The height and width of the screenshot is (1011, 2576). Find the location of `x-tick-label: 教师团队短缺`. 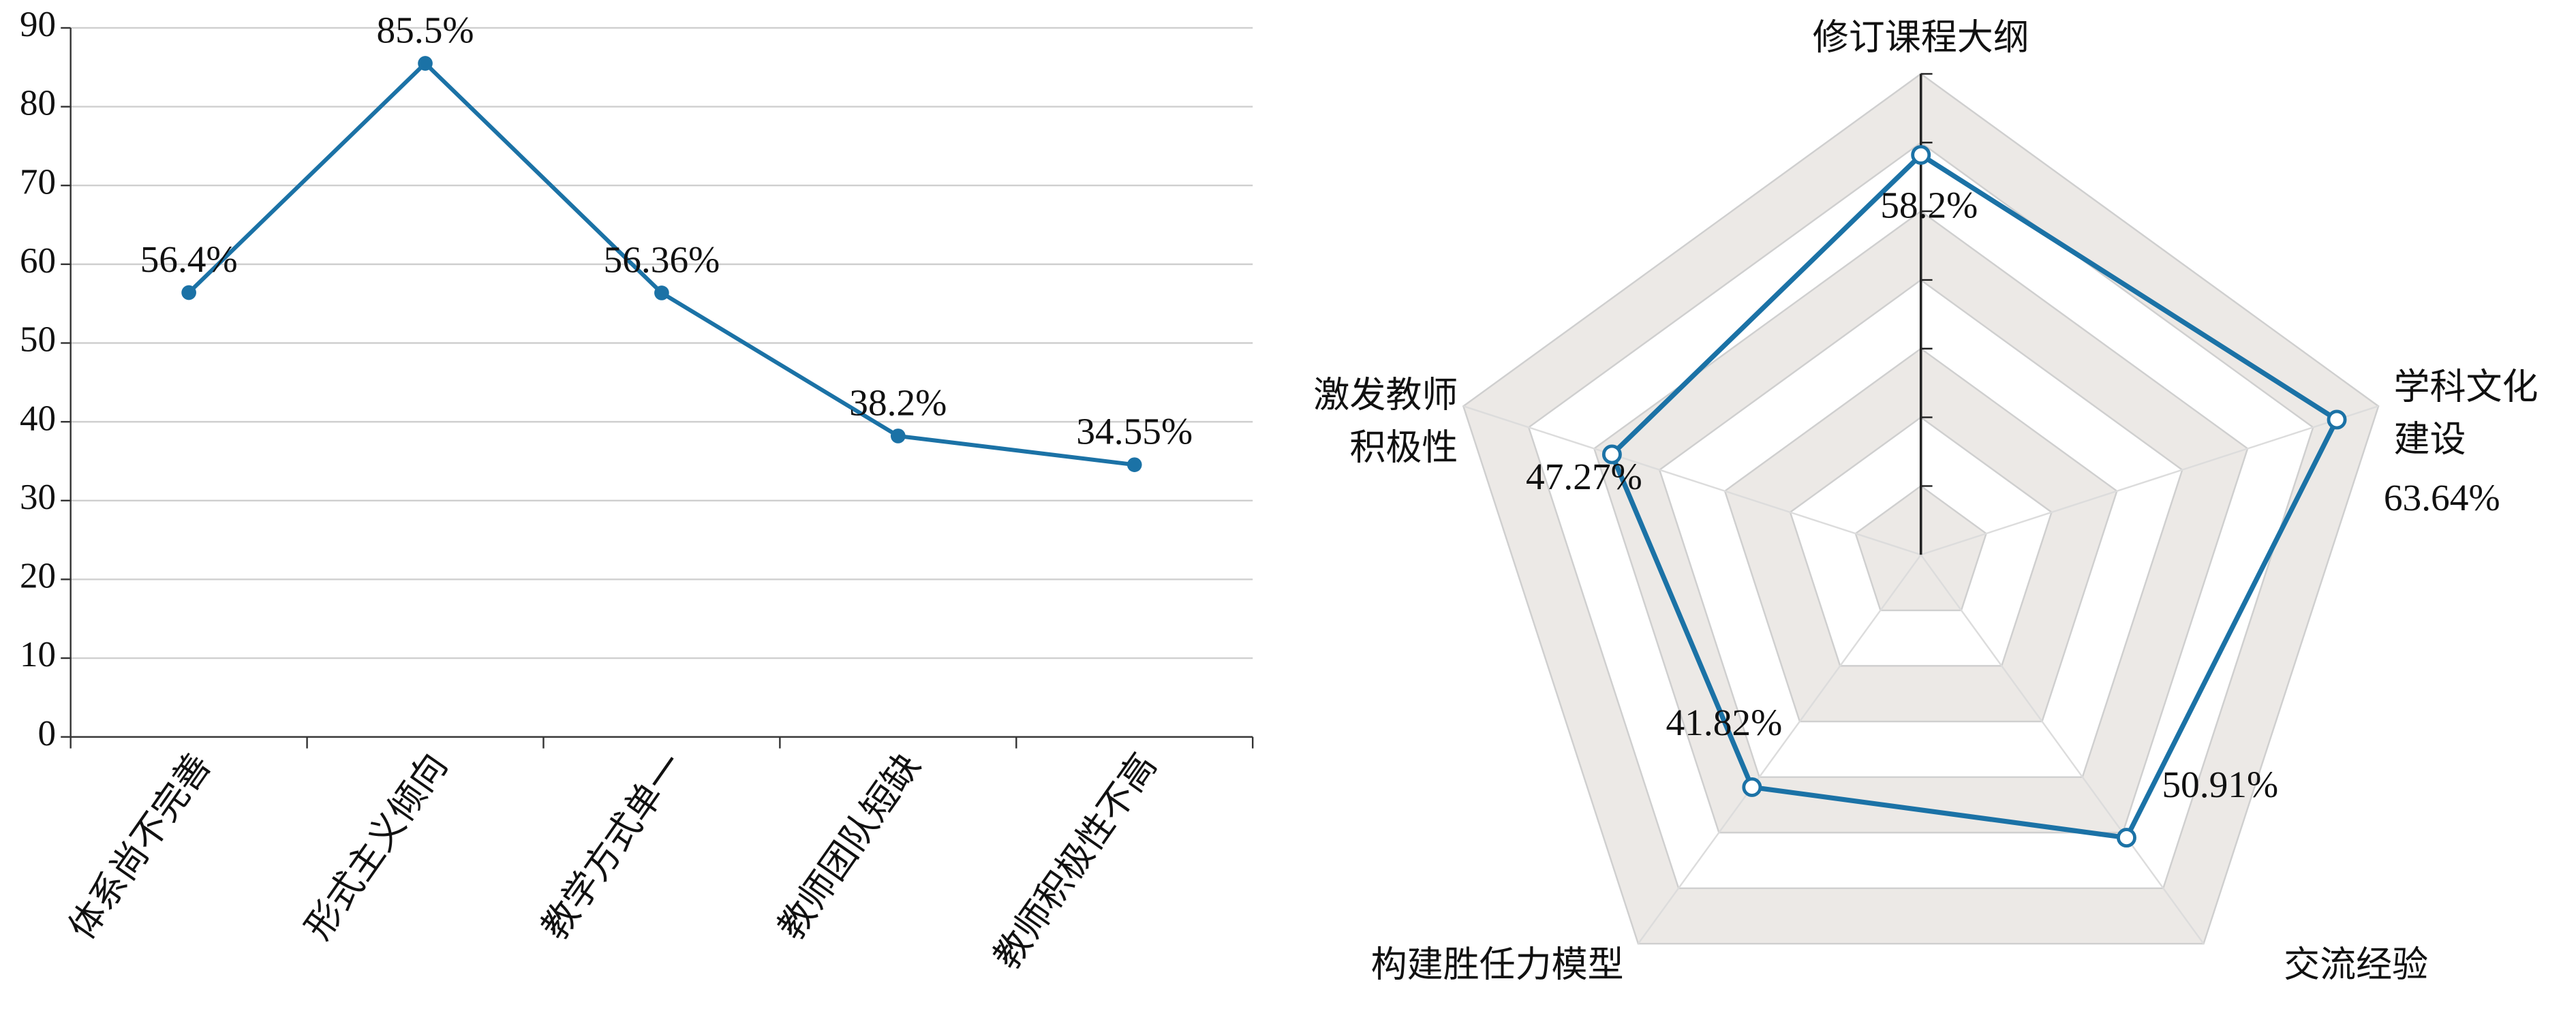

x-tick-label: 教师团队短缺 is located at coordinates (849, 847).